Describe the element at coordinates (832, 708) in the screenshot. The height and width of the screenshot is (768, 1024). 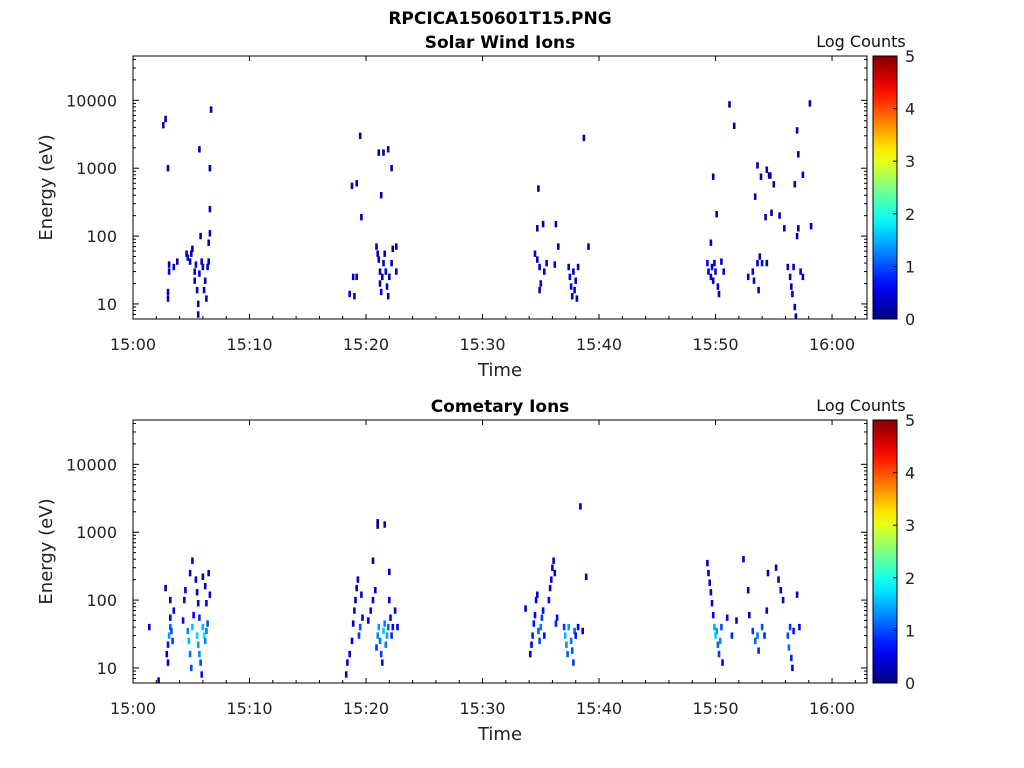
I see `x-tick-label: 16:00` at that location.